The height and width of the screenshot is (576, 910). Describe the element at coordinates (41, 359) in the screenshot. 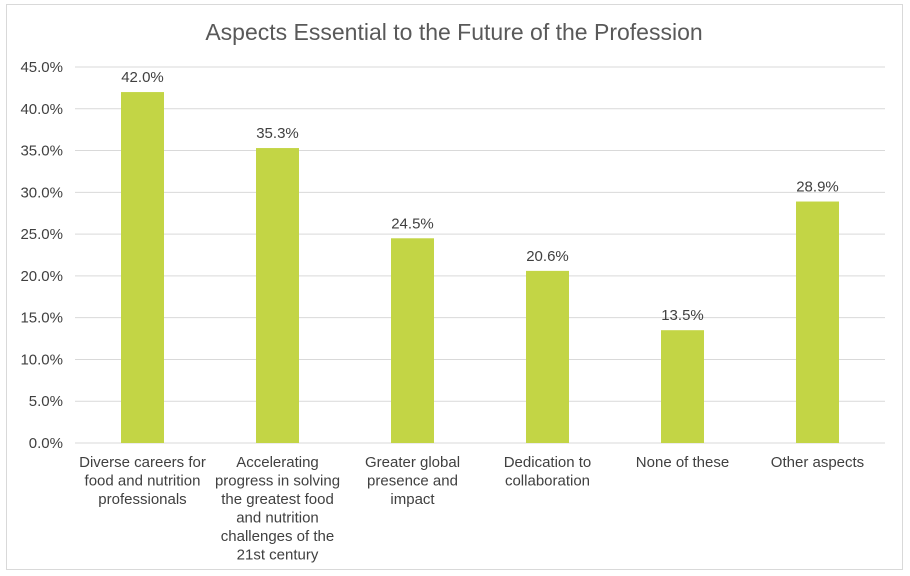

I see `y-tick-label: 10.0%` at that location.